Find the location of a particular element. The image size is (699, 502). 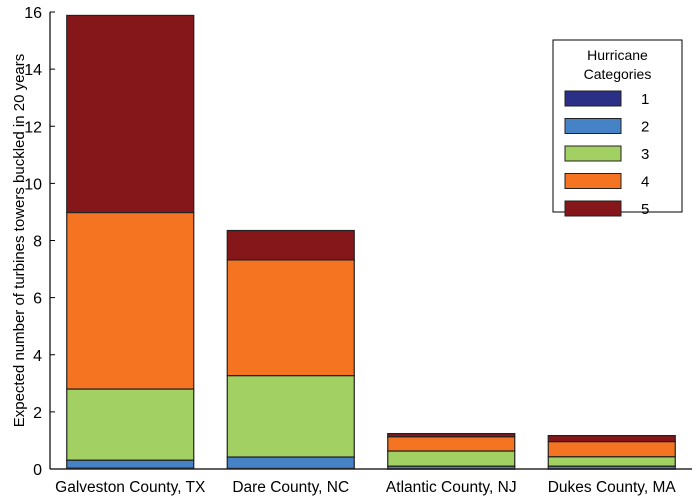

legend-label: 5 is located at coordinates (645, 209).